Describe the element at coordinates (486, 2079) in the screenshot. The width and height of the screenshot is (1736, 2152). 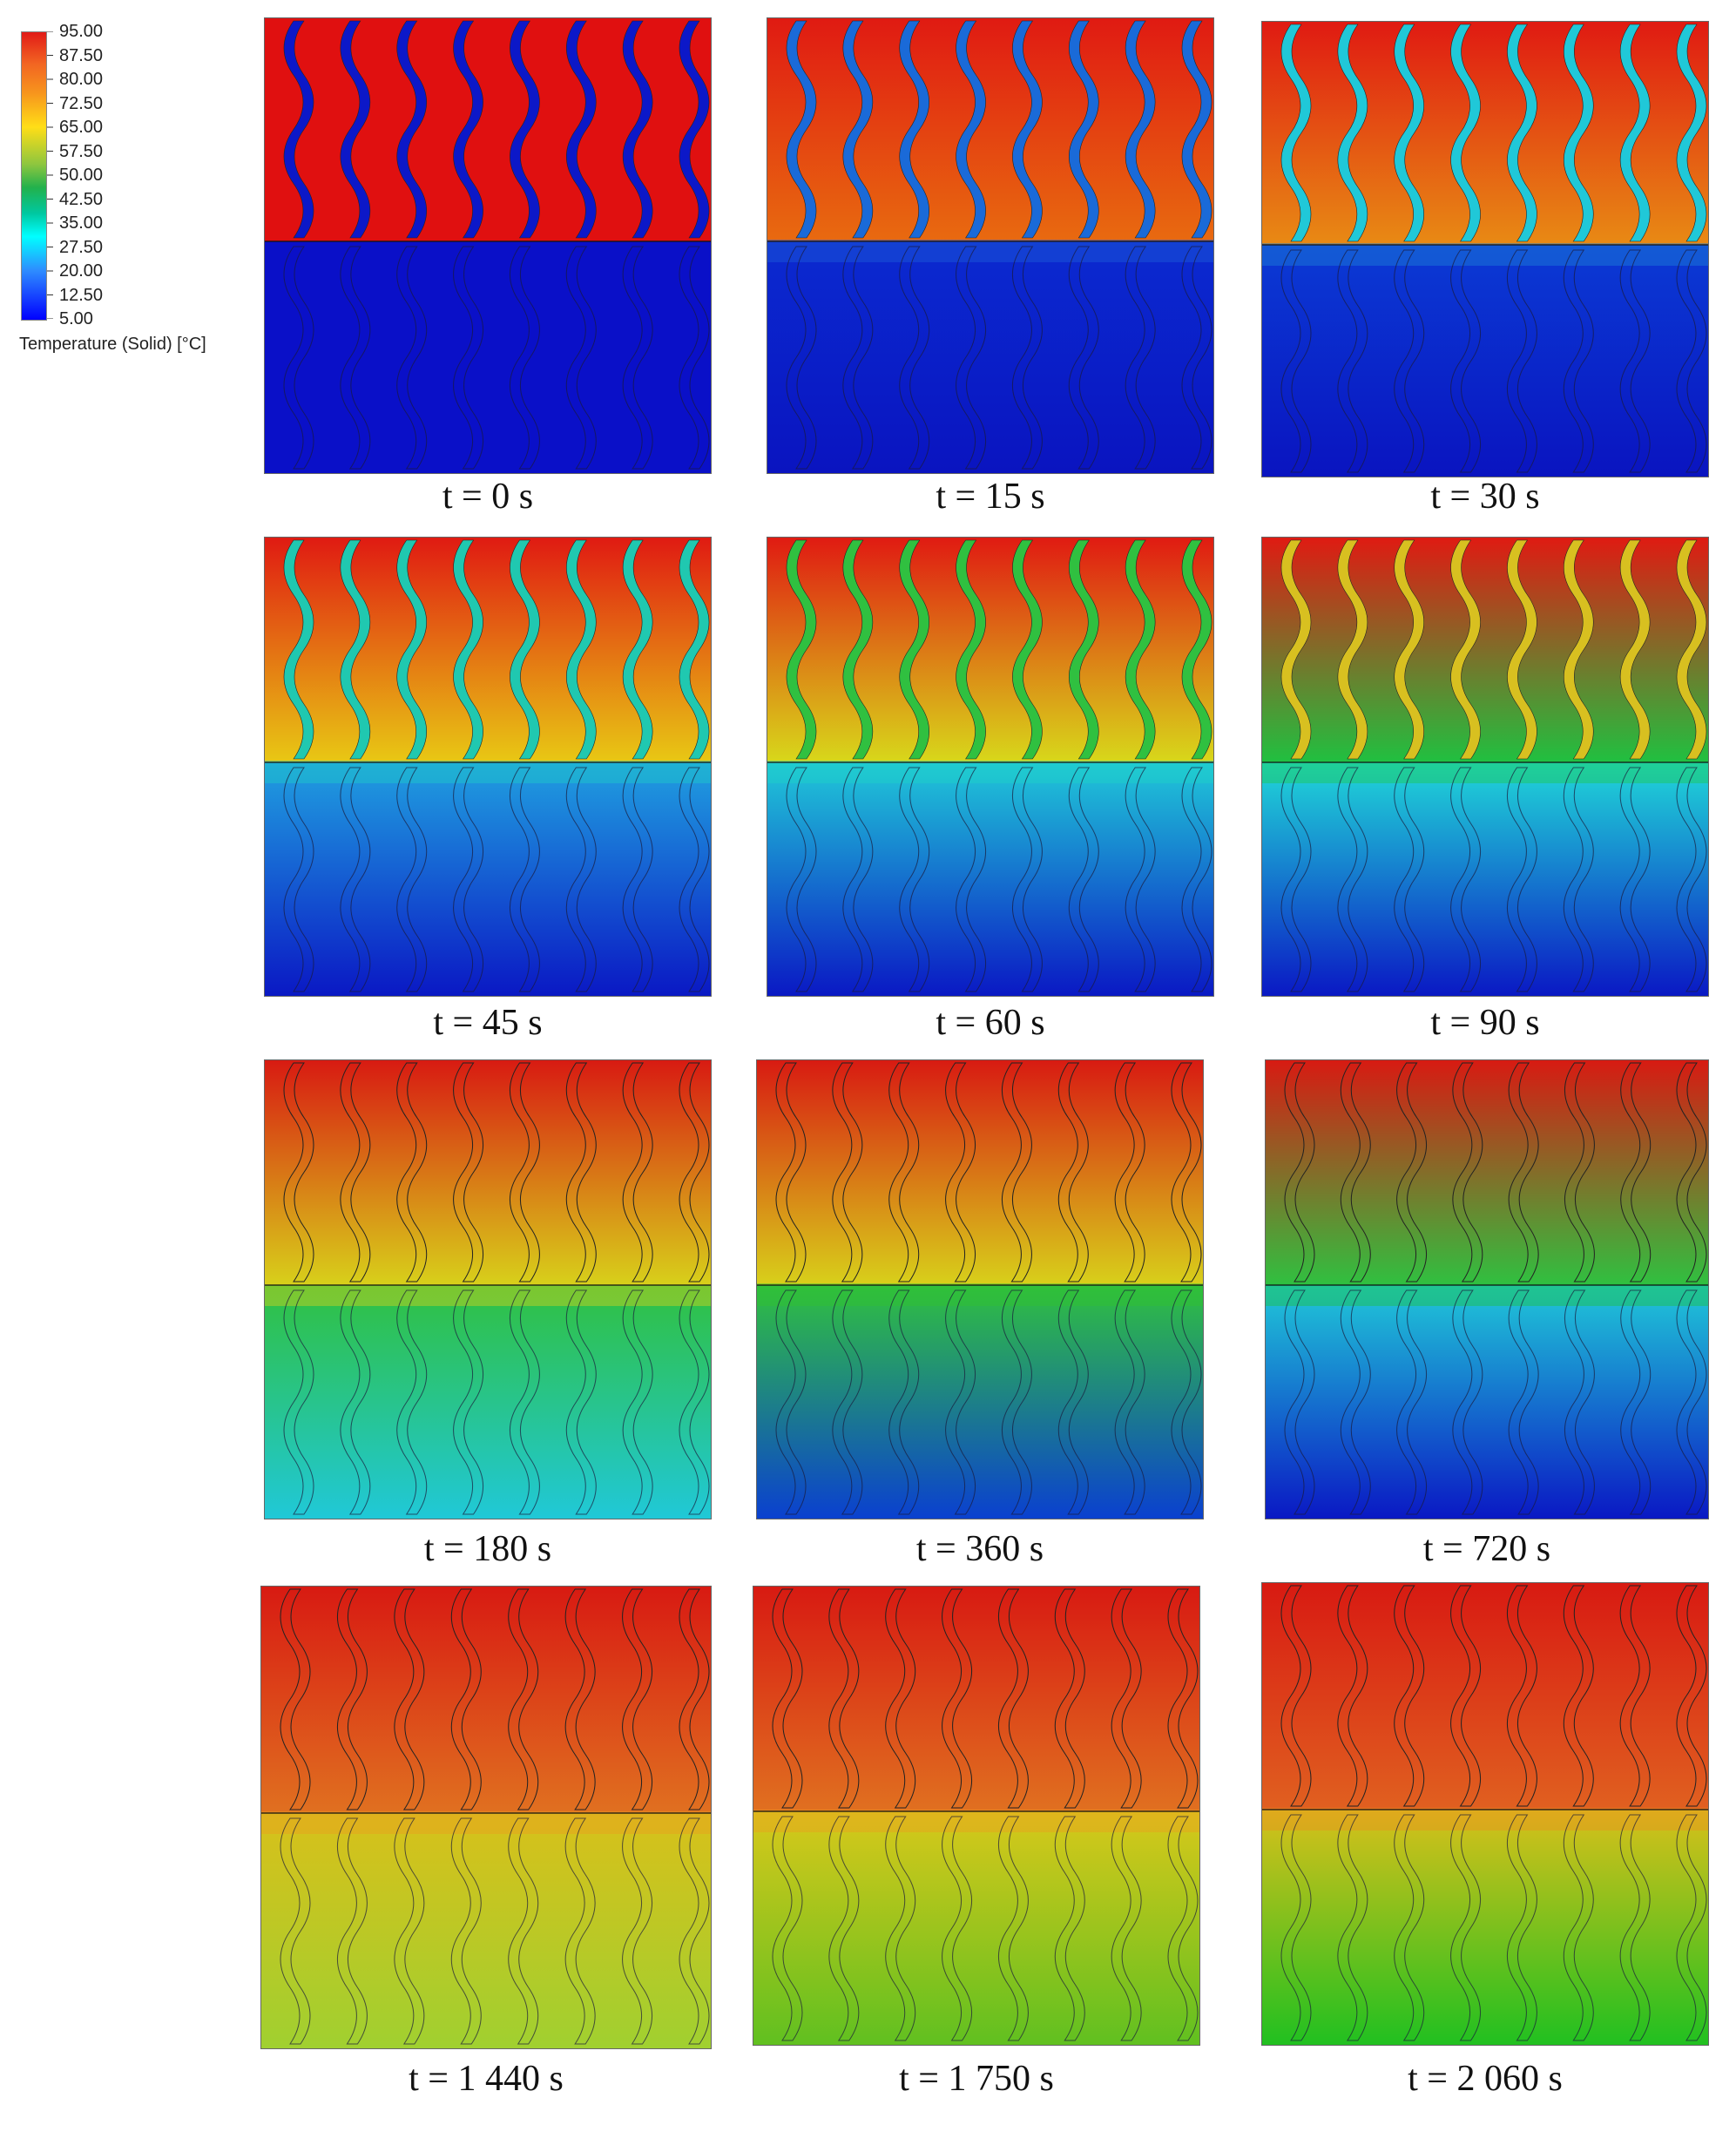
I see `time-caption: t = 1 440 s` at that location.